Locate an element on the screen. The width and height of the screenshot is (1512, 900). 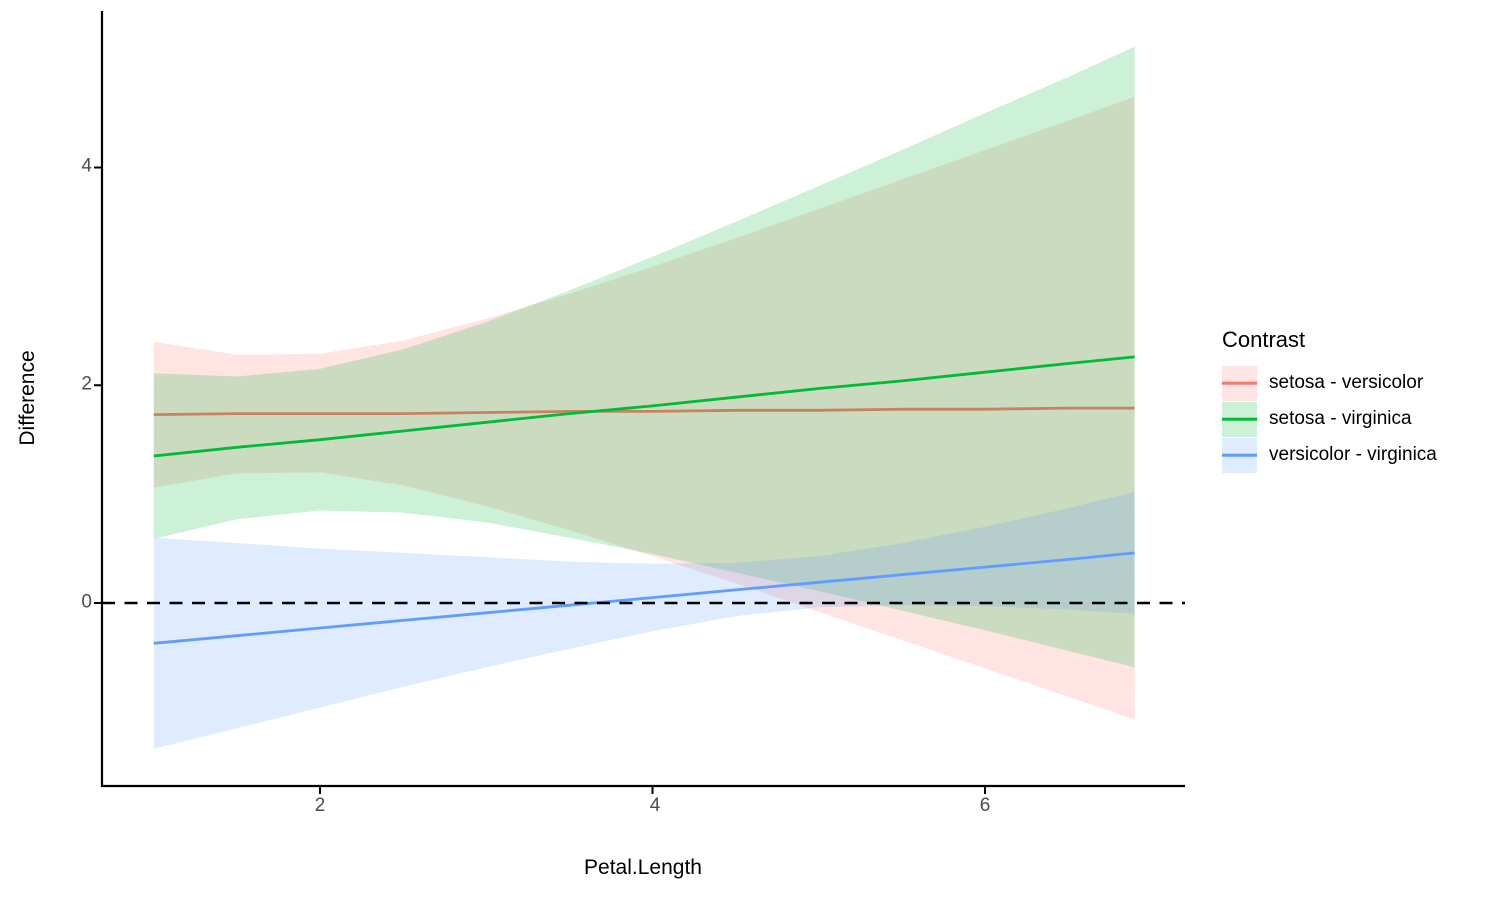
legend-label-versicolor-virginica: versicolor - virginica is located at coordinates (1353, 454).